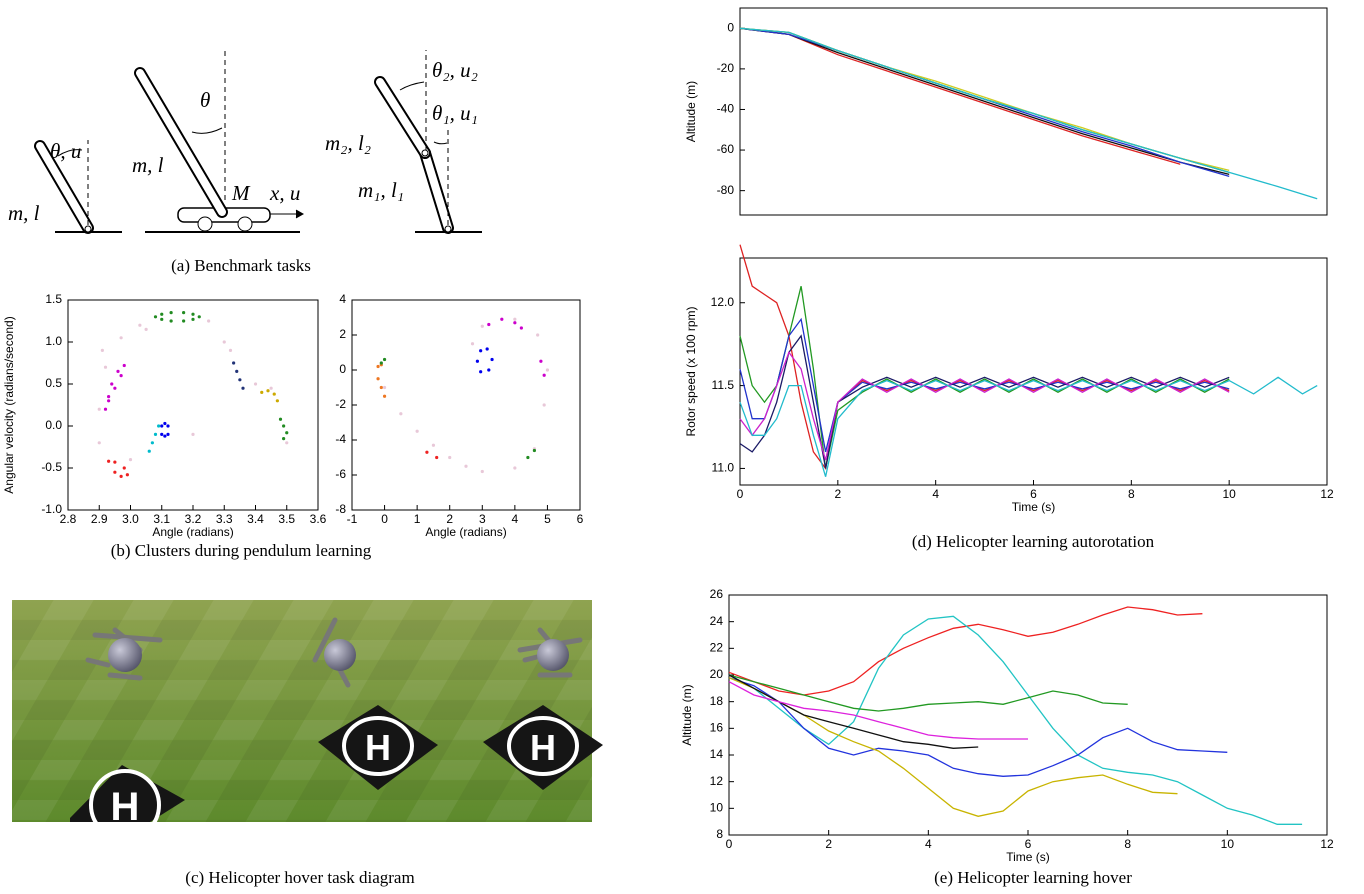  What do you see at coordinates (51, 467) in the screenshot?
I see `y-tick-label: -0.5` at bounding box center [51, 467].